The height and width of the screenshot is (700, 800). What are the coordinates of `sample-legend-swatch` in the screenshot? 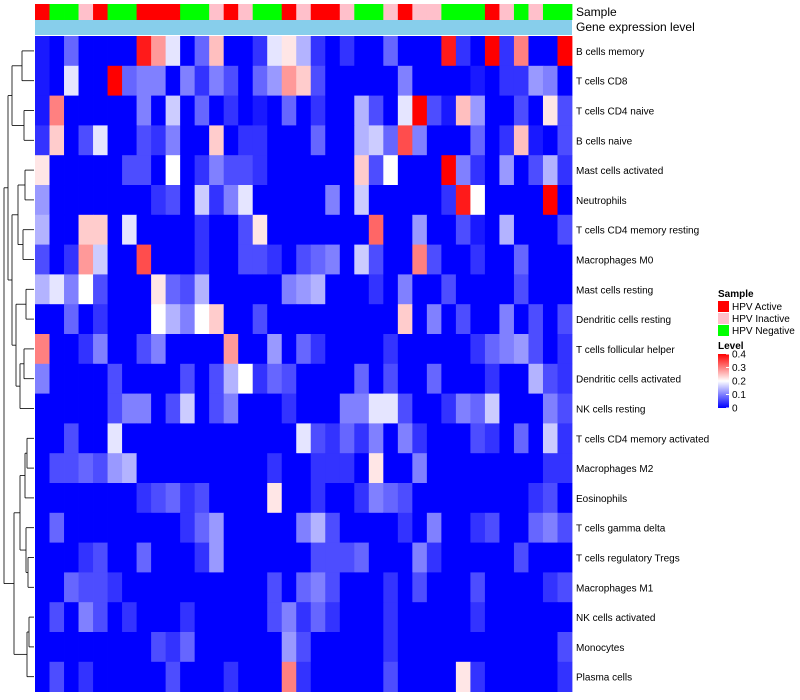 It's located at (723, 318).